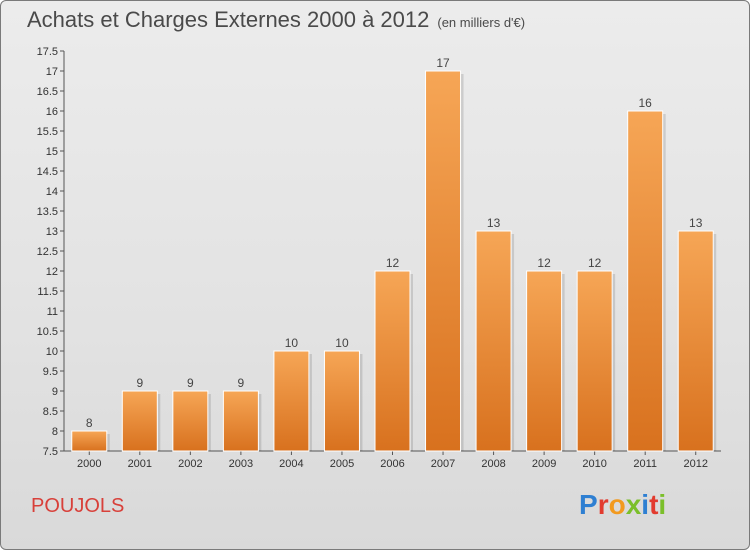 This screenshot has height=550, width=750. What do you see at coordinates (342, 464) in the screenshot?
I see `x-tick-label: 2005` at bounding box center [342, 464].